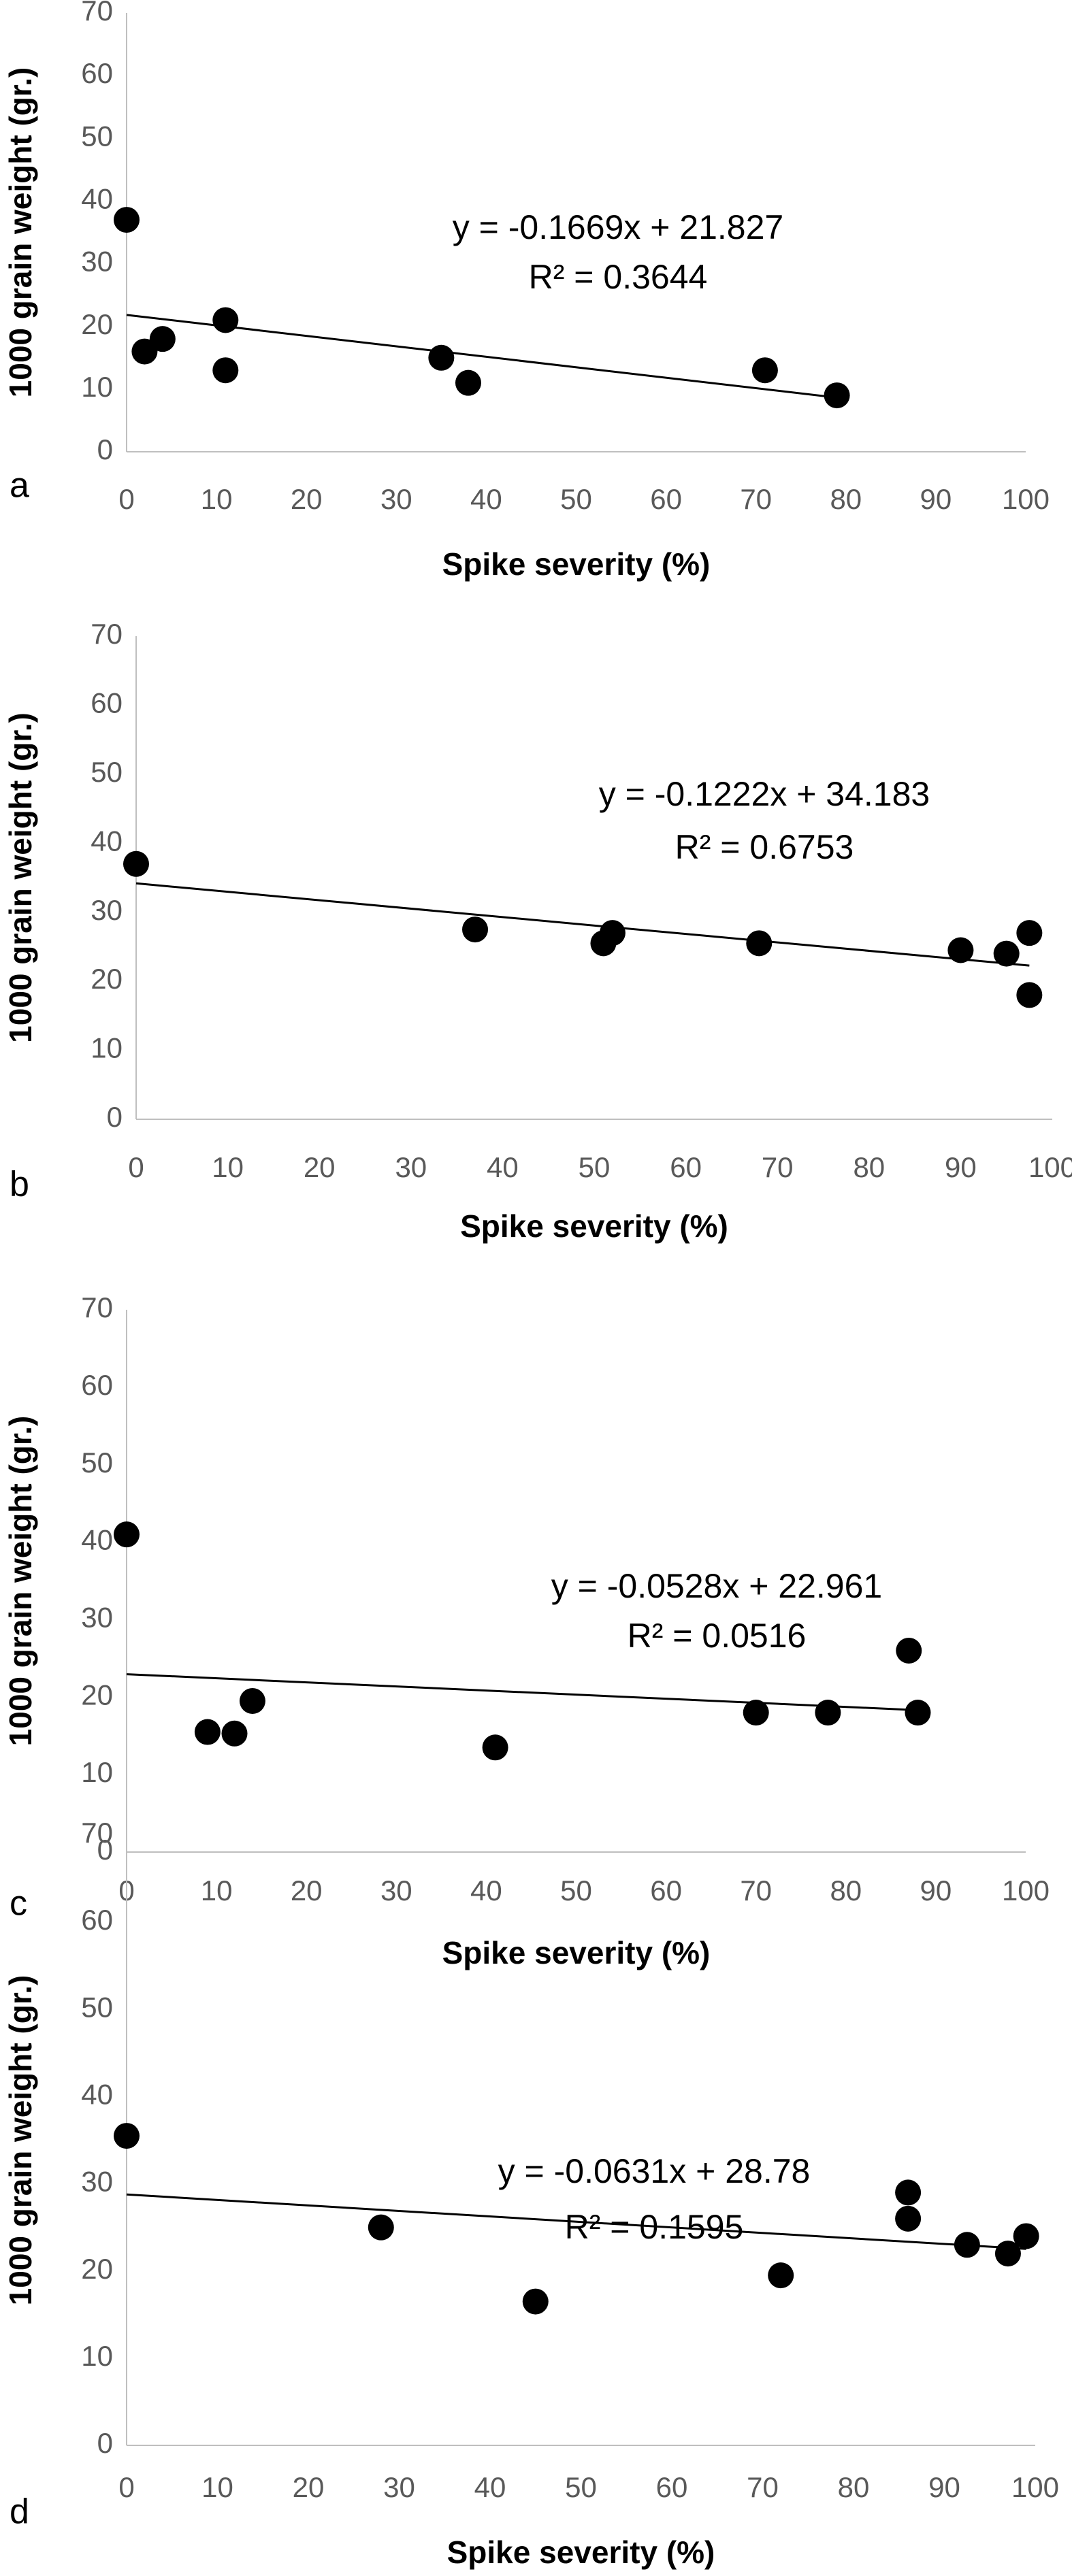 This screenshot has width=1072, height=2576. What do you see at coordinates (97, 136) in the screenshot?
I see `y-tick-label: 50` at bounding box center [97, 136].